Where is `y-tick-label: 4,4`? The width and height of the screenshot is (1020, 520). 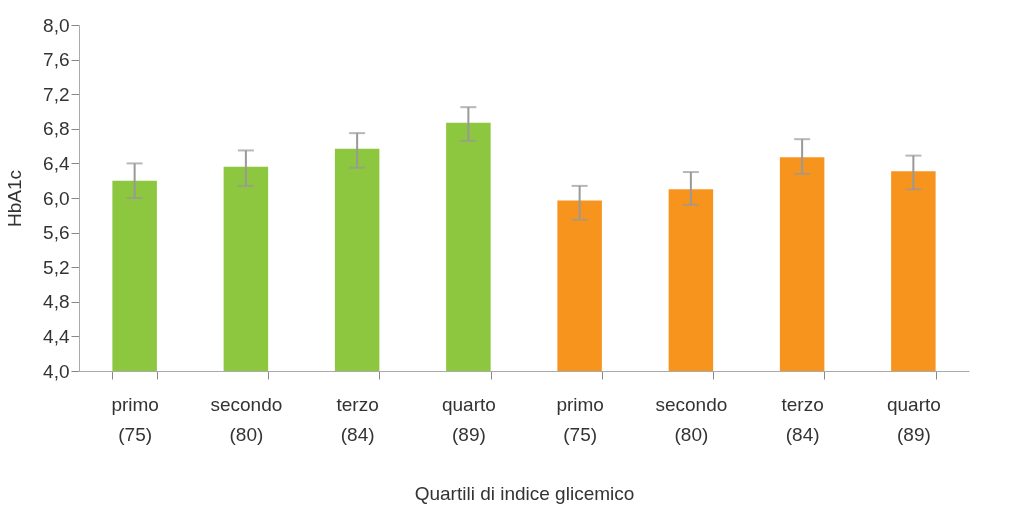
y-tick-label: 4,4 is located at coordinates (56, 336).